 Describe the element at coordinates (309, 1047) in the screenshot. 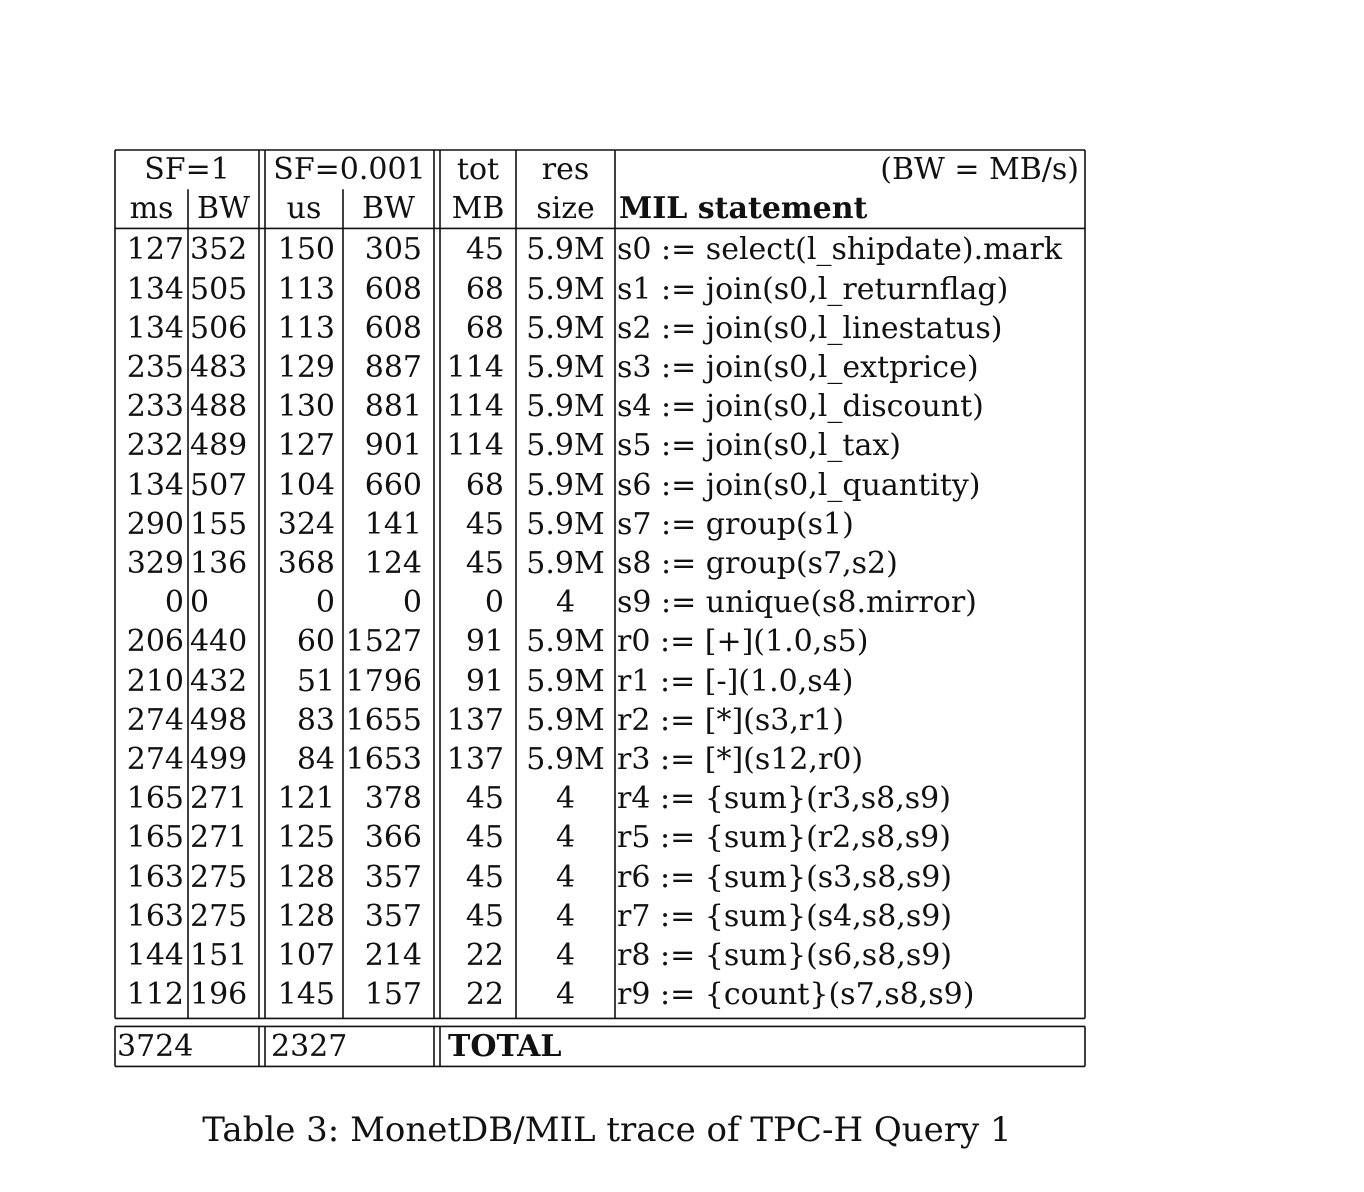

I see `total-us: 2327` at that location.